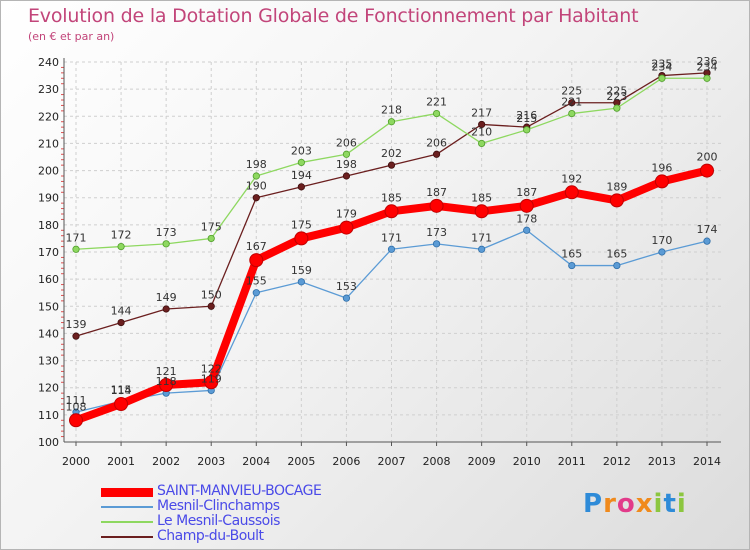  I want to click on logo-letter: x, so click(644, 504).